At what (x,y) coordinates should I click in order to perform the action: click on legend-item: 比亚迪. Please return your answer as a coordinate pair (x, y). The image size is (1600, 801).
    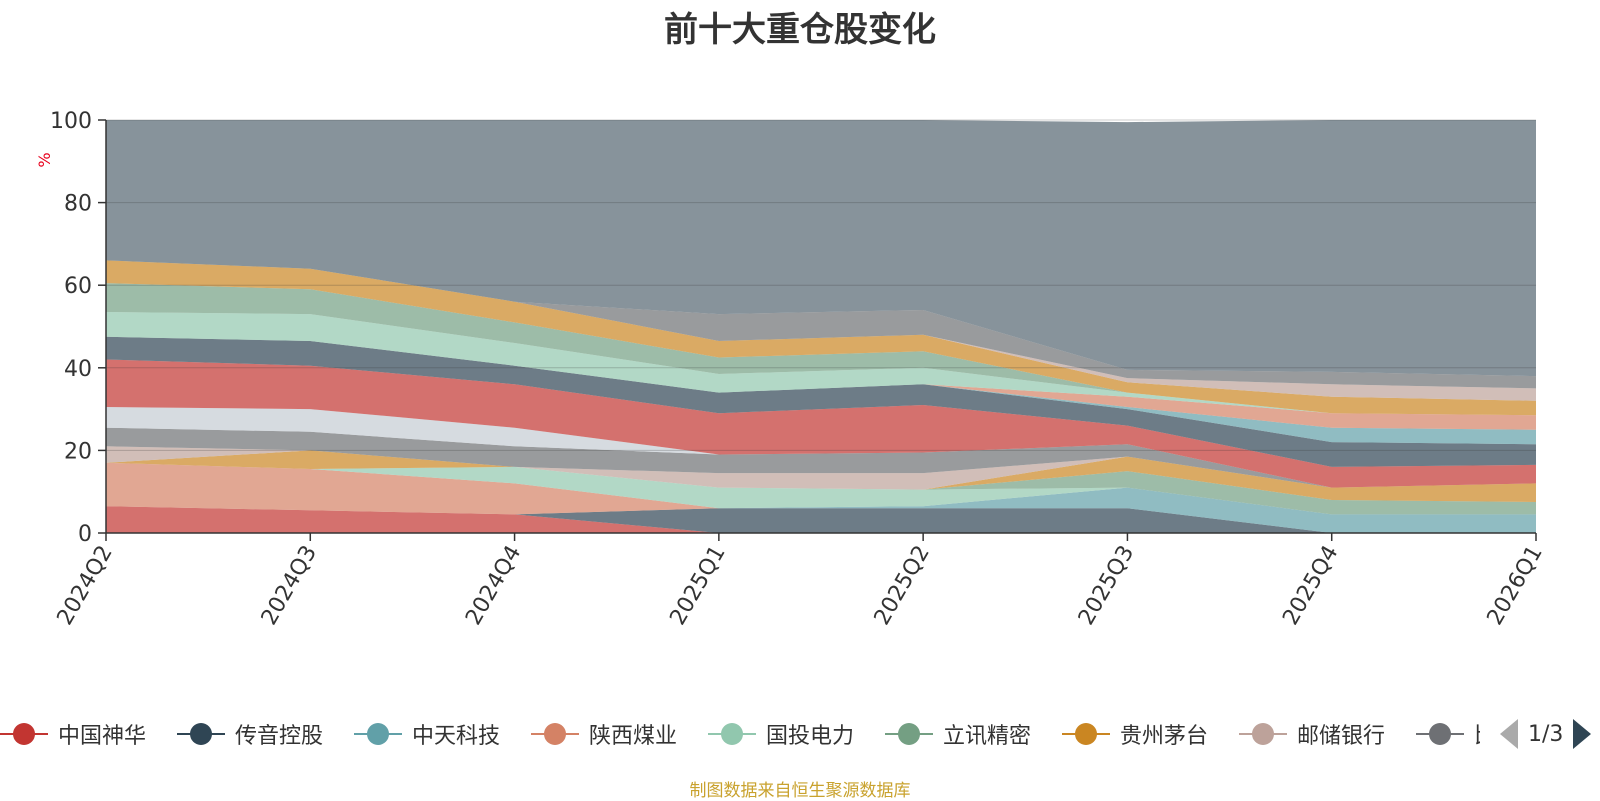
    Looking at the image, I should click on (1448, 734).